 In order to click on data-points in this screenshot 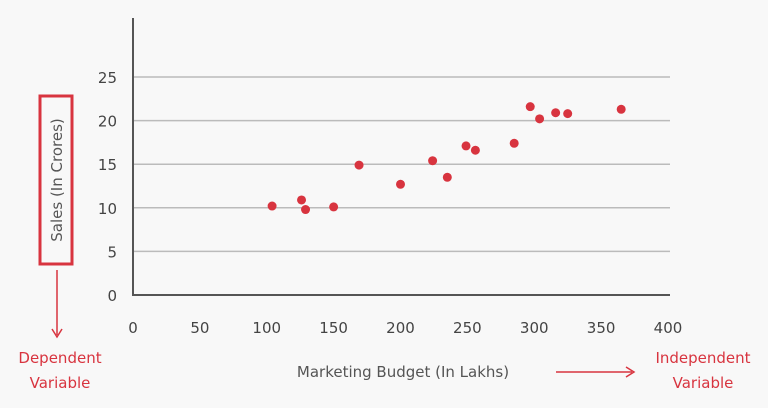, I will do `click(446, 158)`.